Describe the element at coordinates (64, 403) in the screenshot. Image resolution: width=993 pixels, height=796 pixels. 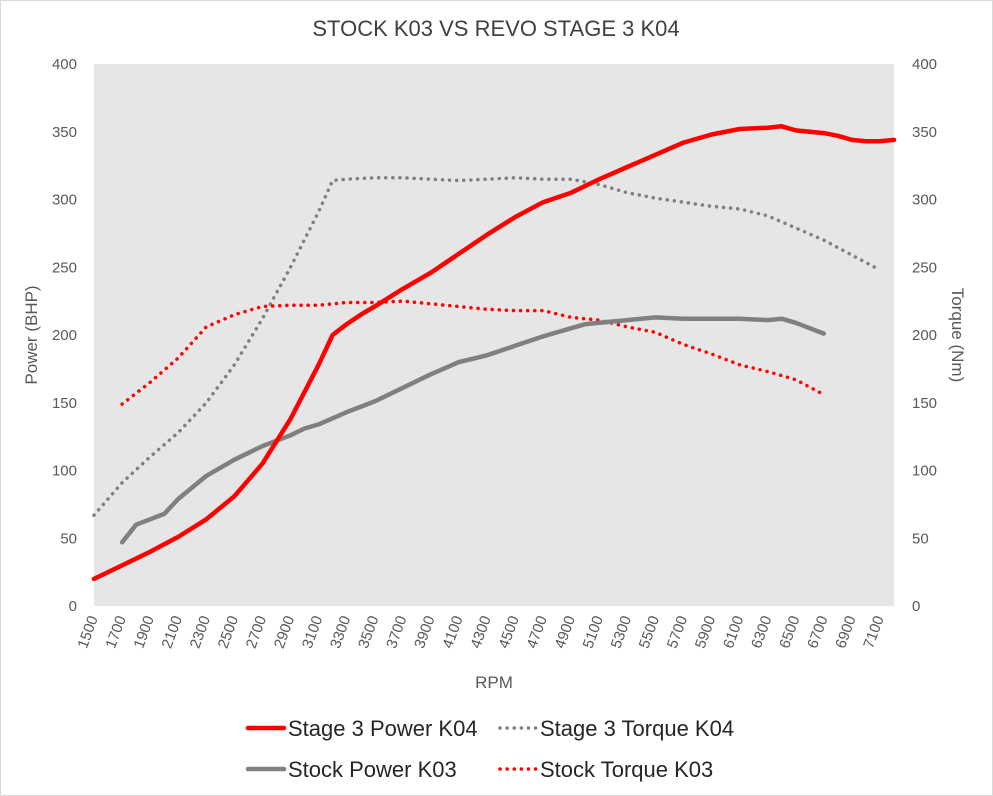
I see `y-left-tick-label: 150` at that location.